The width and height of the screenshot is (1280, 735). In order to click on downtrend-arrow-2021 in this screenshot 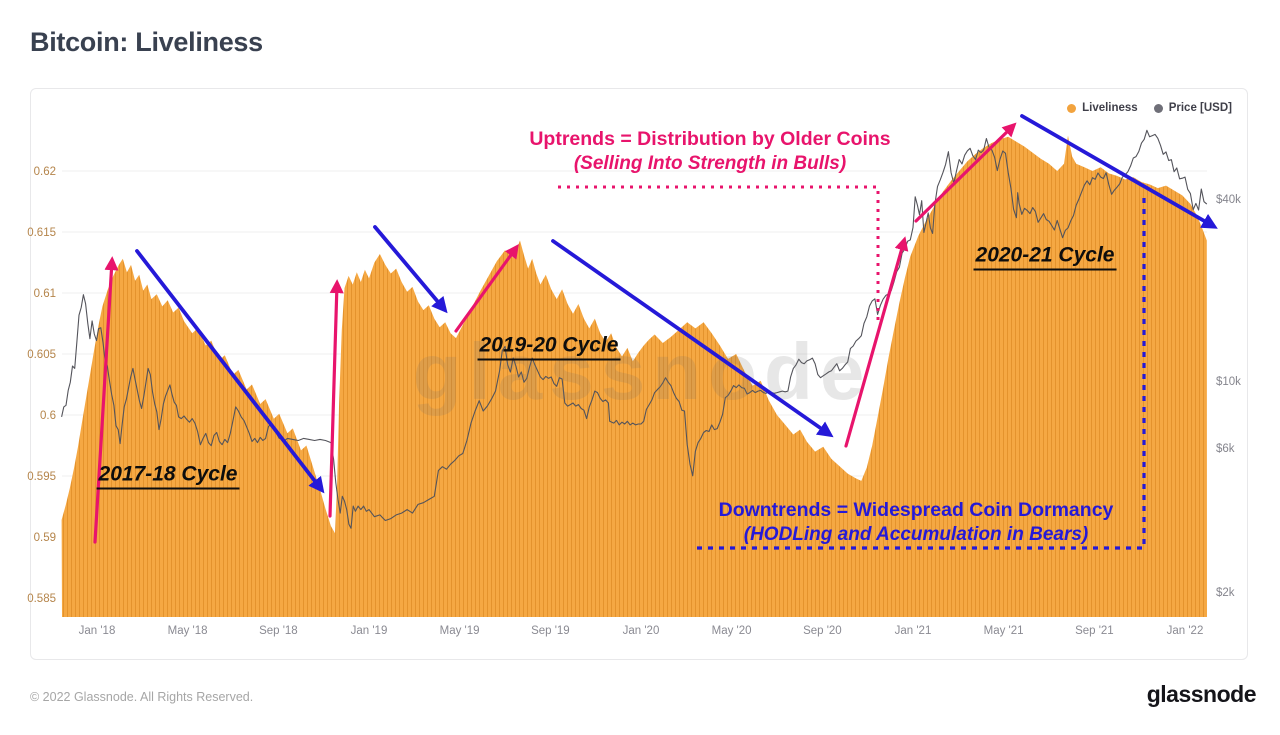, I will do `click(1119, 171)`.